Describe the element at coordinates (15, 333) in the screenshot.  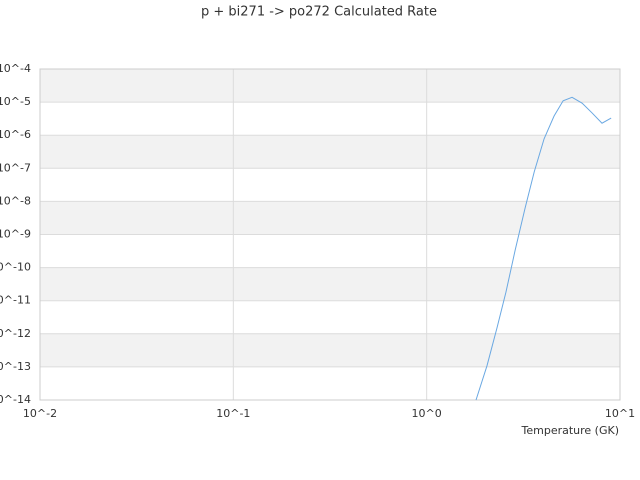
I see `y-tick-label: 10^-12` at that location.